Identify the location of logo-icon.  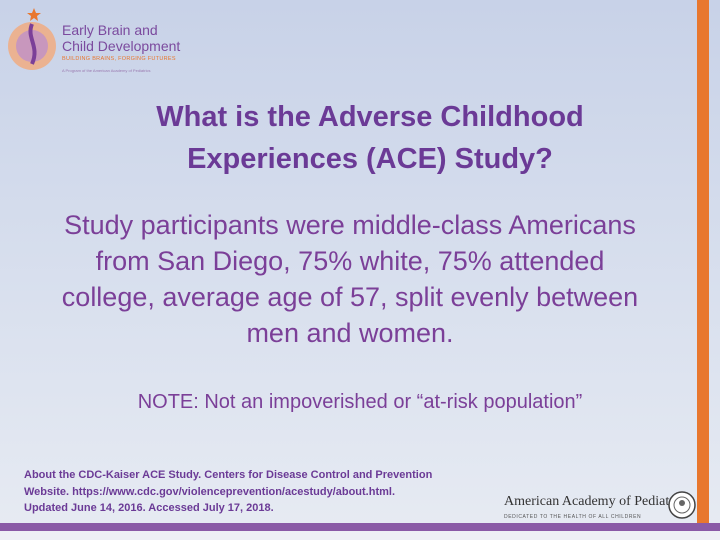
(32, 39).